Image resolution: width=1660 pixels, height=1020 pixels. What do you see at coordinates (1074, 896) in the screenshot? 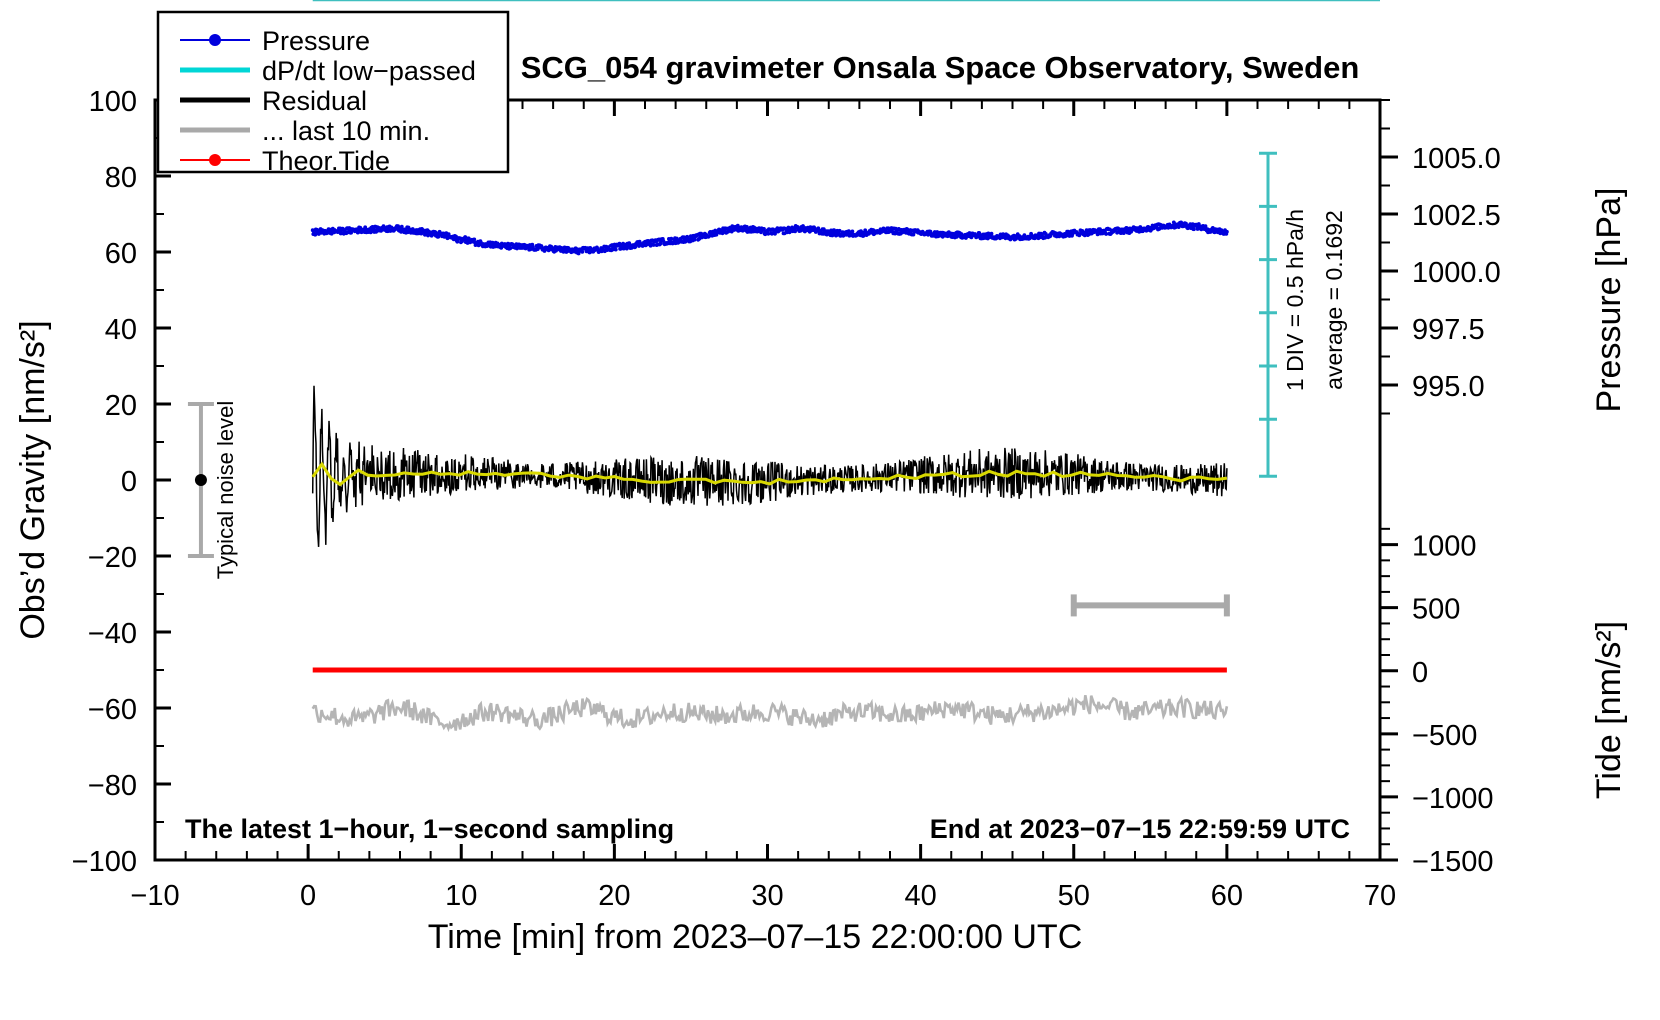
I see `x-tick-label: 50` at bounding box center [1074, 896].